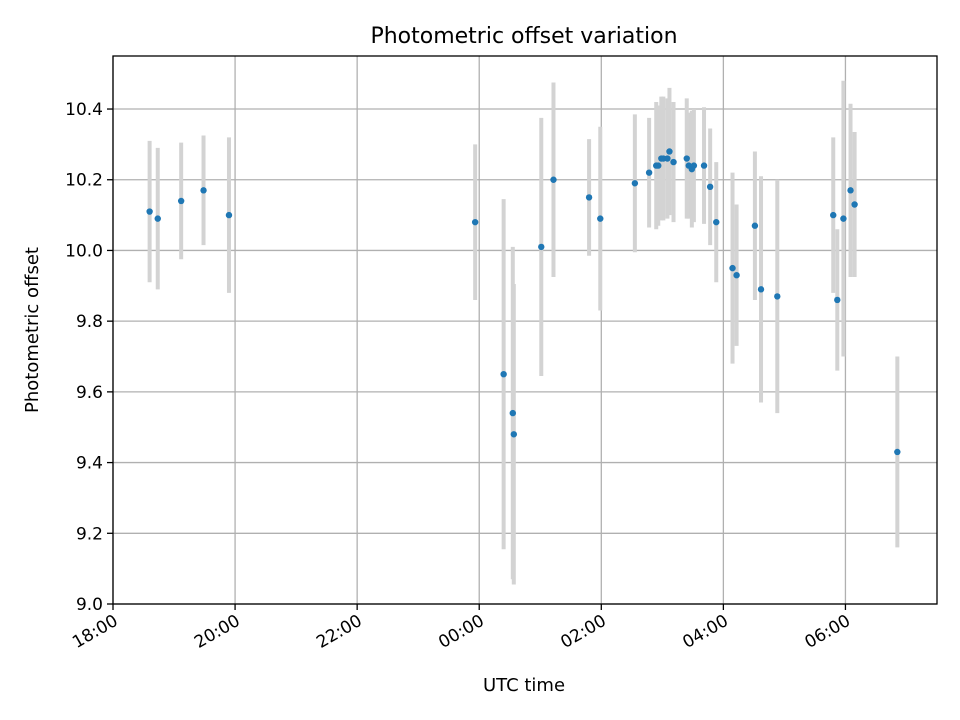 The image size is (960, 720). I want to click on x-tick-label: 00:00, so click(461, 632).